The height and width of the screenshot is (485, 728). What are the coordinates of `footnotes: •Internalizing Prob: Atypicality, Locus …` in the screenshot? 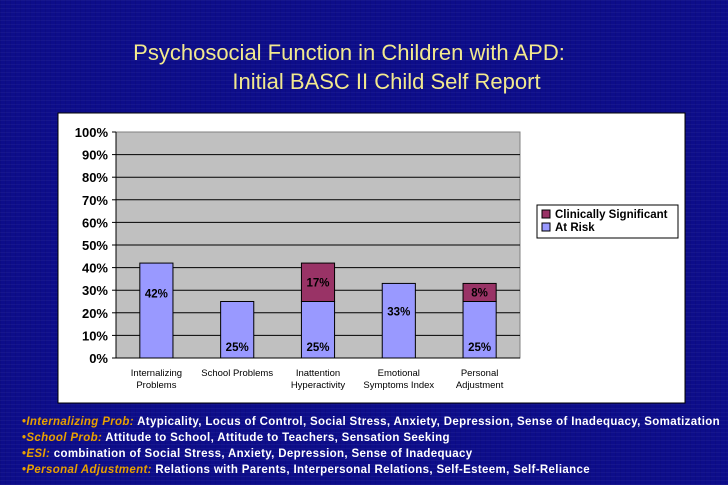 It's located at (372, 446).